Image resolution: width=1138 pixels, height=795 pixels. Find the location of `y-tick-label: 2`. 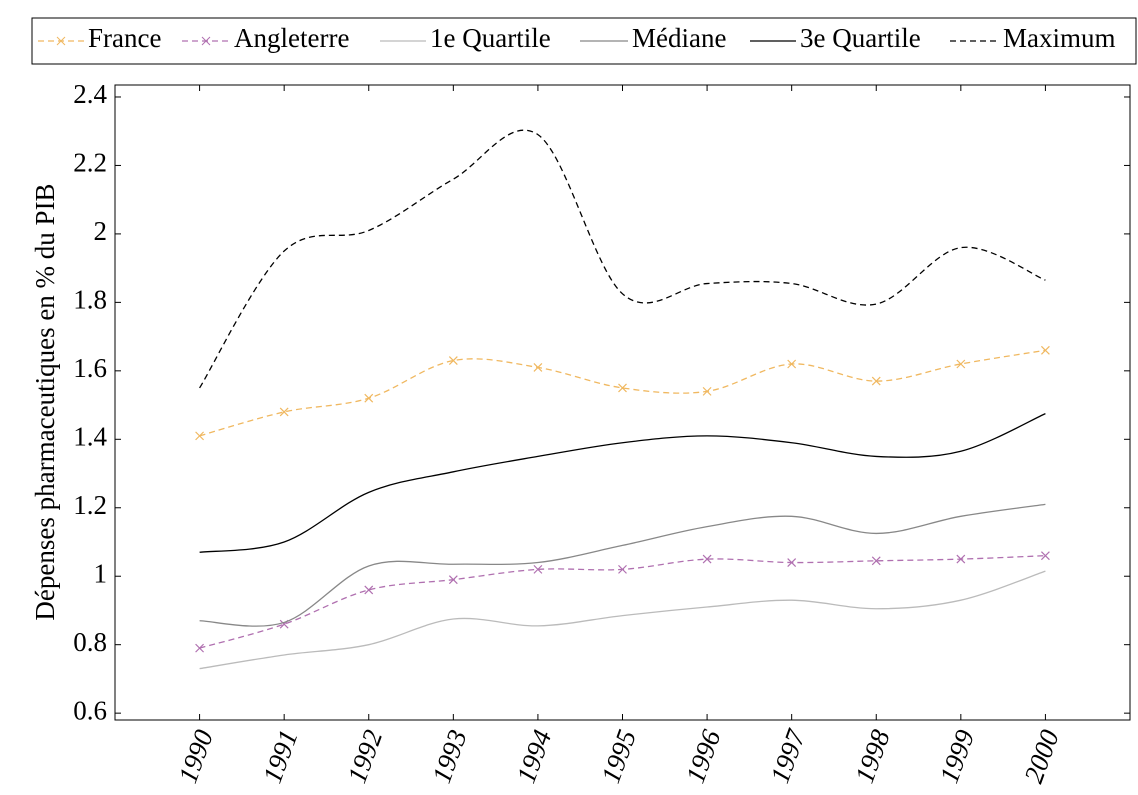

y-tick-label: 2 is located at coordinates (101, 231).